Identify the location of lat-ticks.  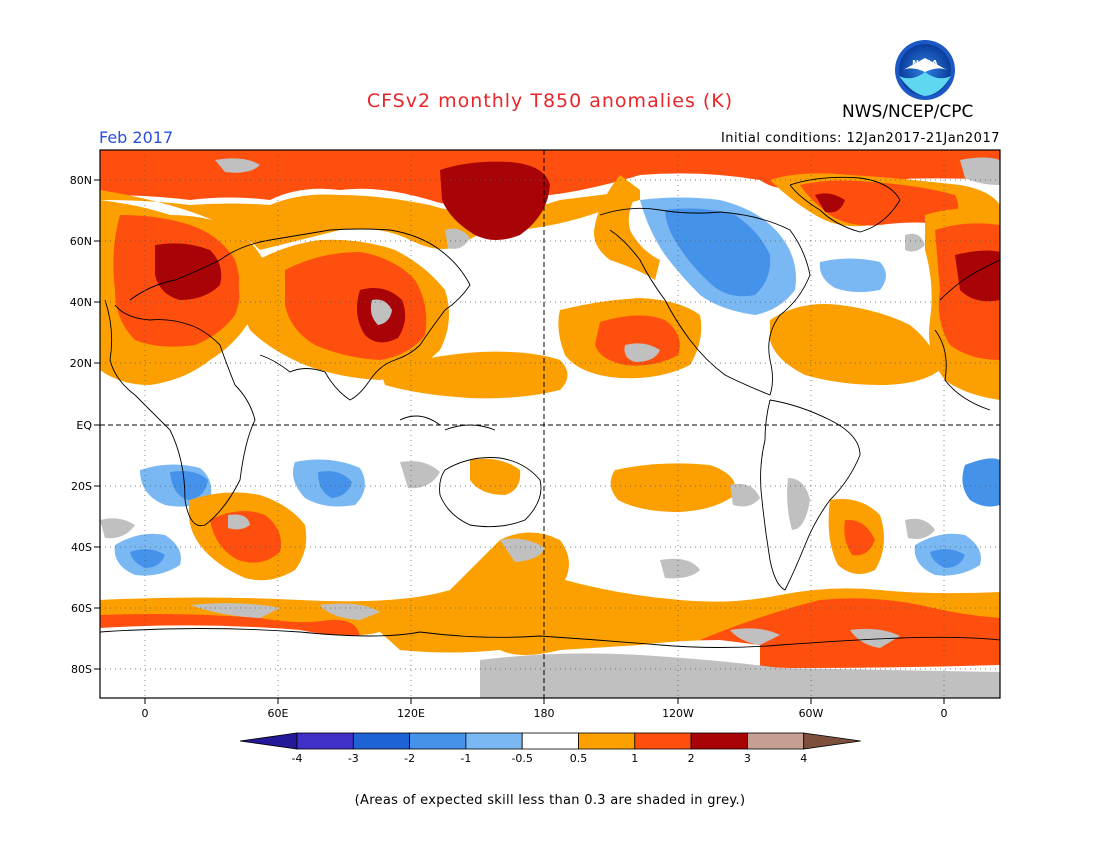
(97, 424).